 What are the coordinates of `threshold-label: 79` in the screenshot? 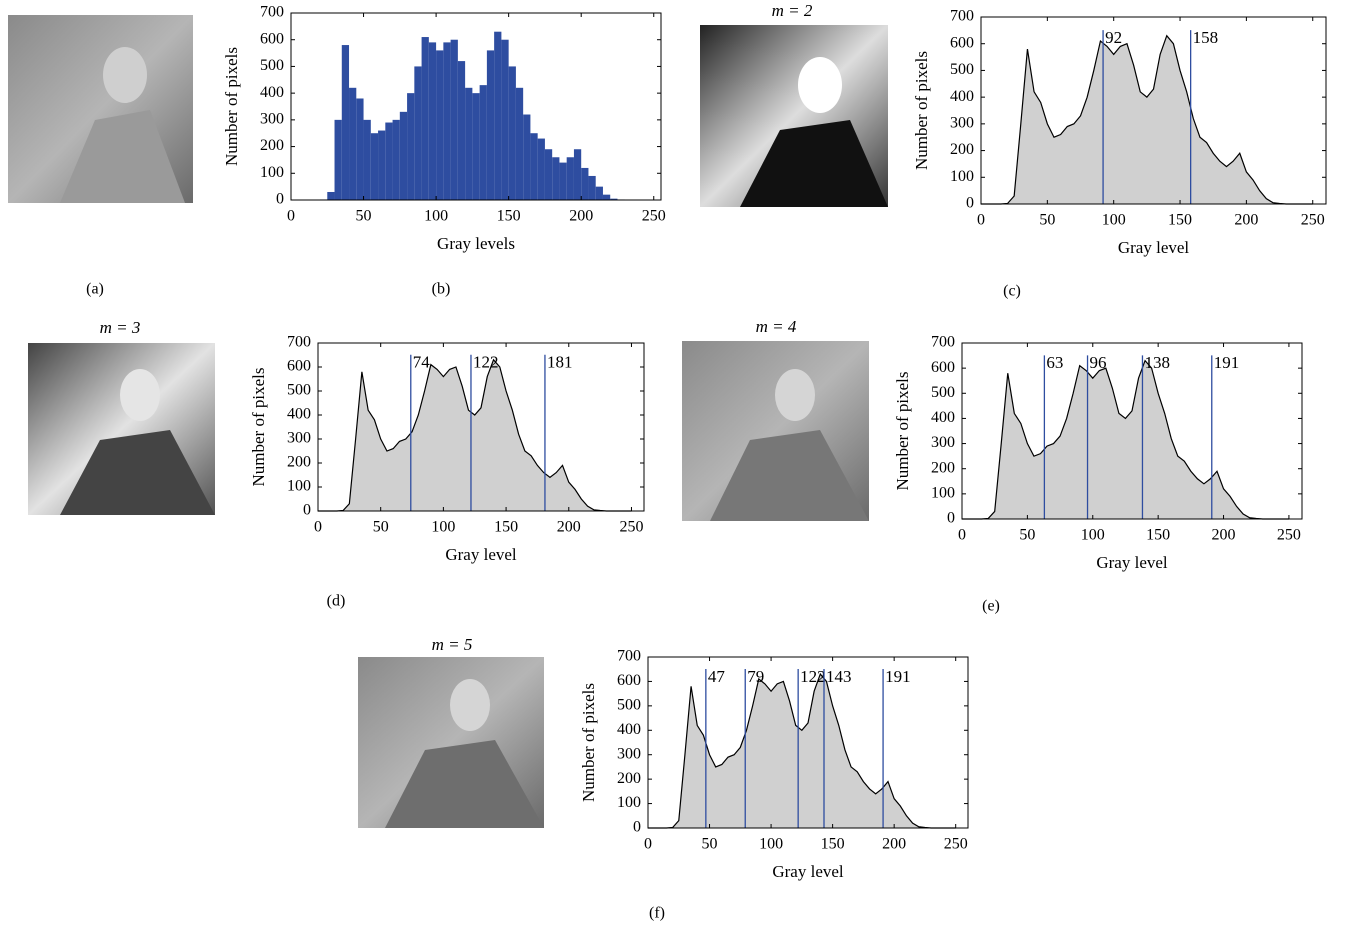 It's located at (755, 676).